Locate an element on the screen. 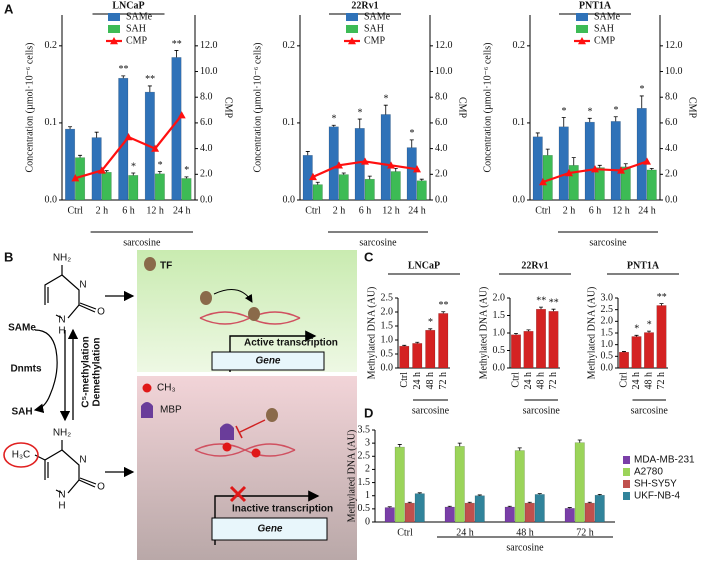 This screenshot has width=709, height=562. inhibit is located at coordinates (252, 426).